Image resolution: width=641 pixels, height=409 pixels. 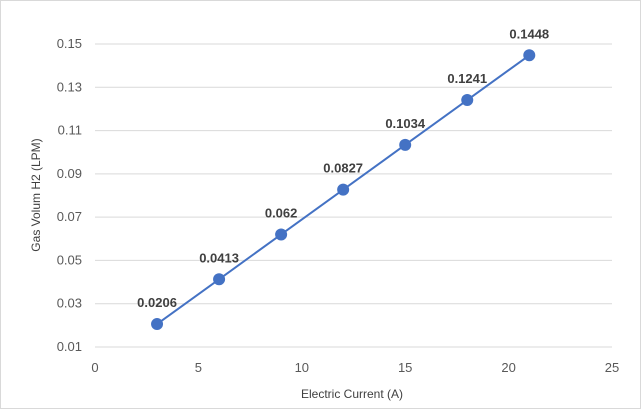 What do you see at coordinates (219, 257) in the screenshot?
I see `data-label: 0.0413` at bounding box center [219, 257].